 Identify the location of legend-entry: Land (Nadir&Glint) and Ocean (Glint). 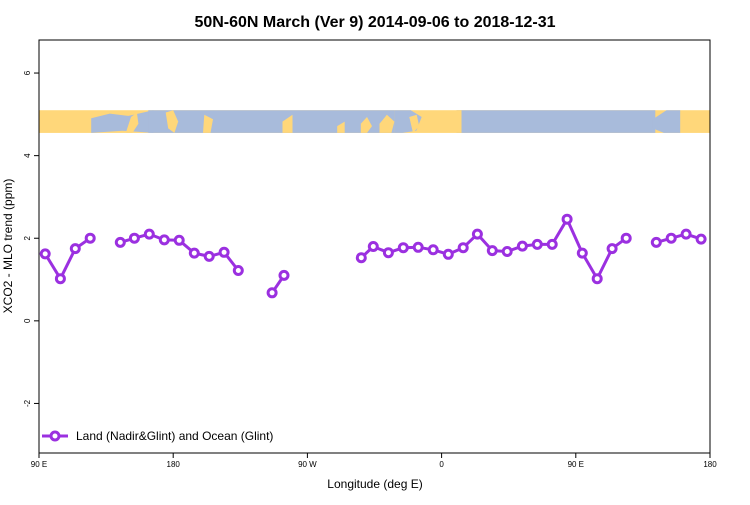
(174, 436).